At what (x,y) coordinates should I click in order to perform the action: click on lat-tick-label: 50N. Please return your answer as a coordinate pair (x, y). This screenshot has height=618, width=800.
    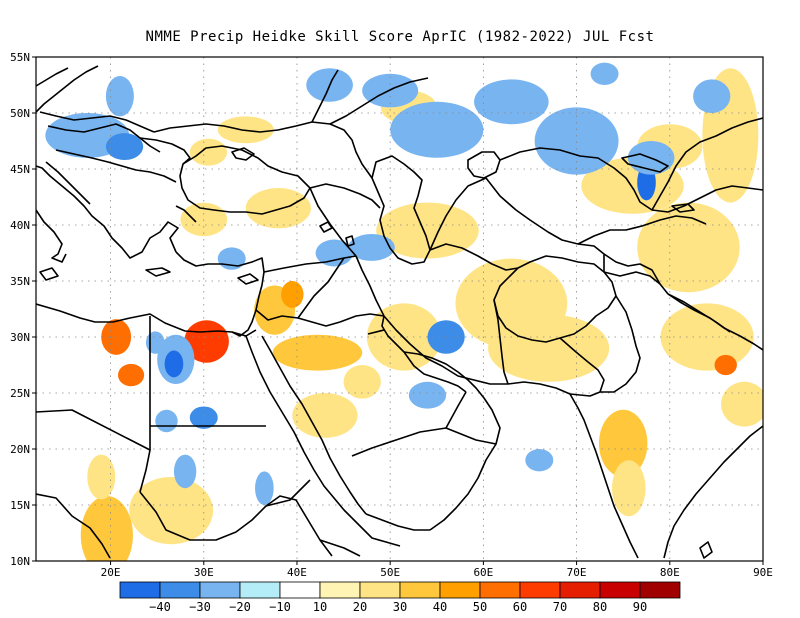
    Looking at the image, I should click on (20, 113).